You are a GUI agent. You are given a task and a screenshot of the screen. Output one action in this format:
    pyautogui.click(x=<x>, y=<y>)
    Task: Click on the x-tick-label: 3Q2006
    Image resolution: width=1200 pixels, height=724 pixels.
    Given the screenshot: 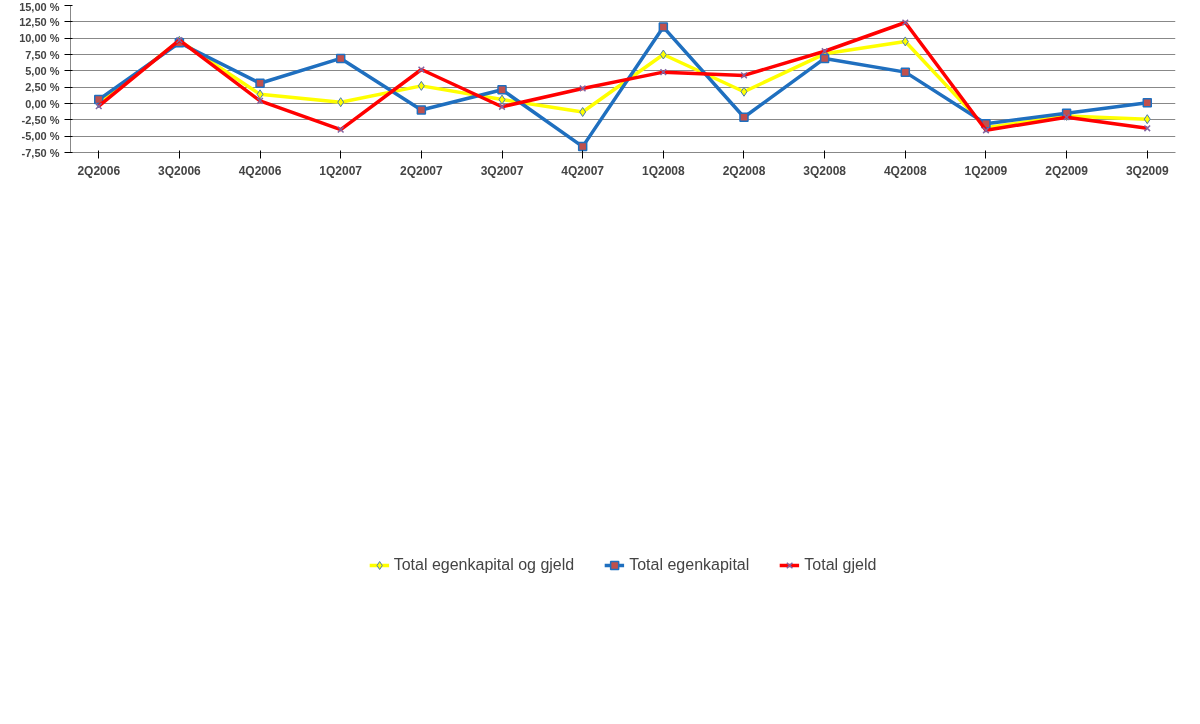 What is the action you would take?
    pyautogui.click(x=180, y=170)
    